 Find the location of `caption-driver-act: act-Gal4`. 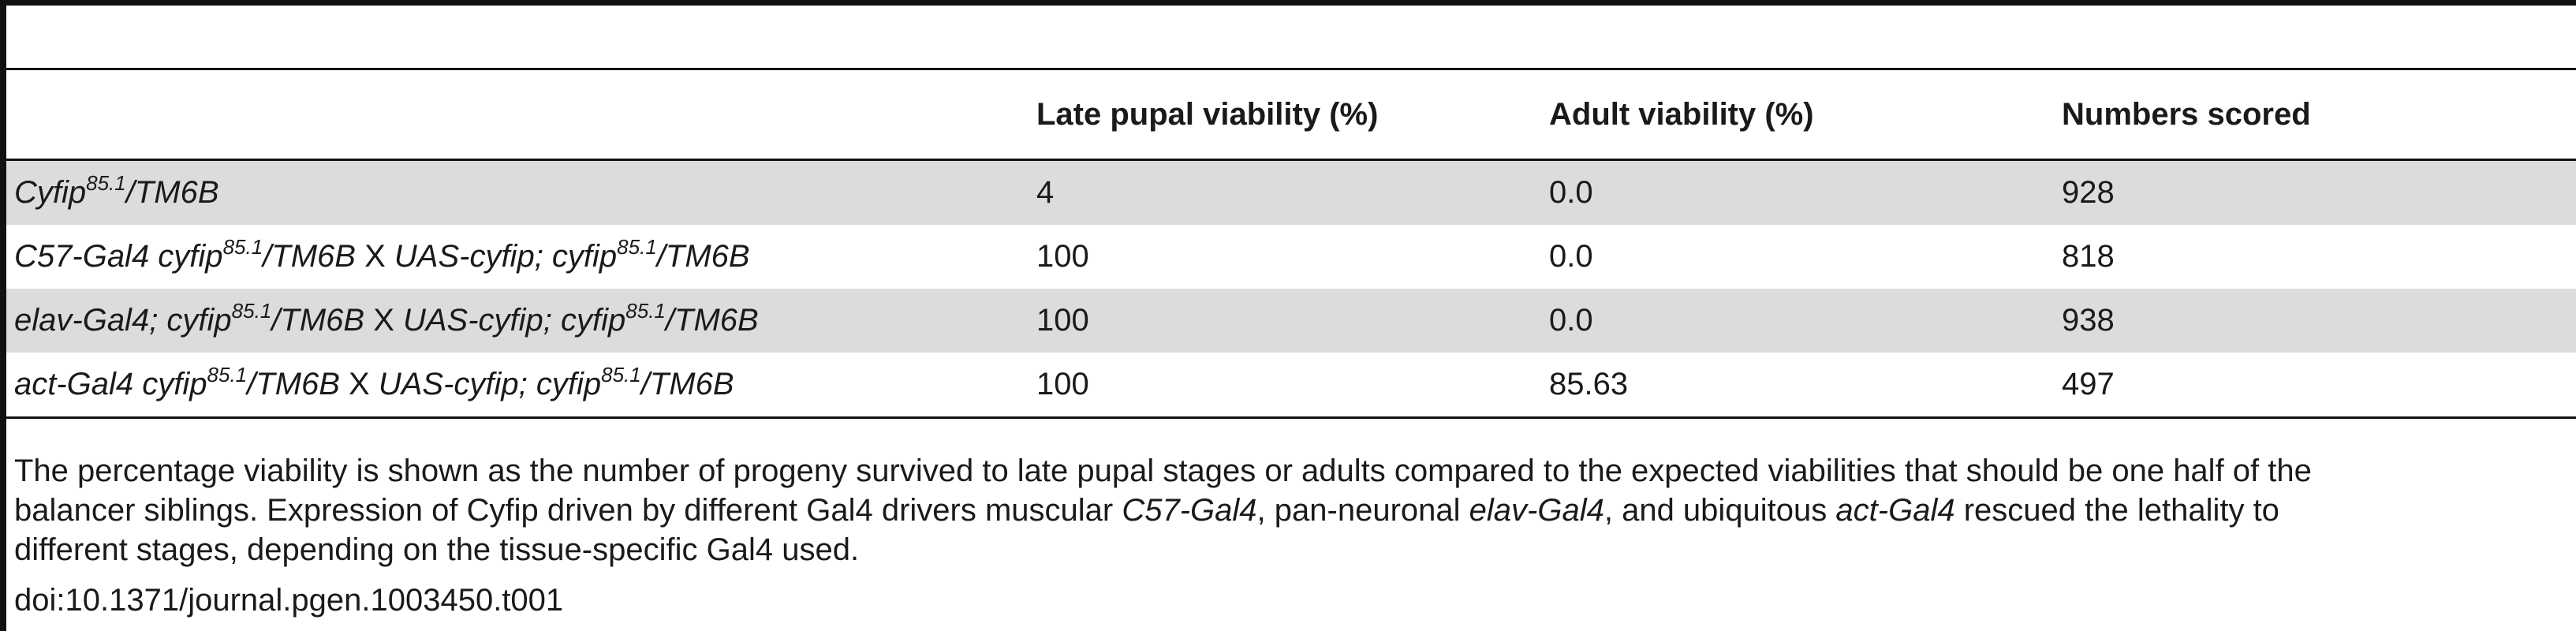

caption-driver-act: act-Gal4 is located at coordinates (1895, 510).